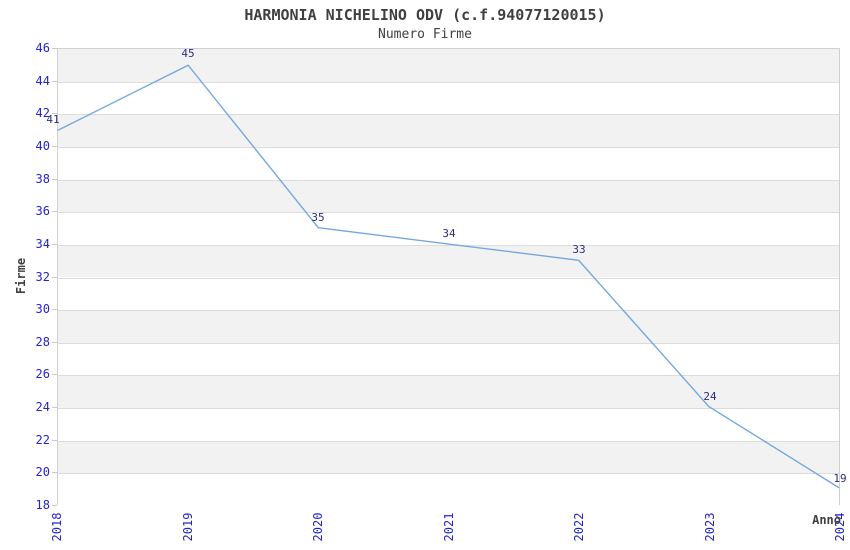  Describe the element at coordinates (42, 407) in the screenshot. I see `y-tick-label: 24` at that location.